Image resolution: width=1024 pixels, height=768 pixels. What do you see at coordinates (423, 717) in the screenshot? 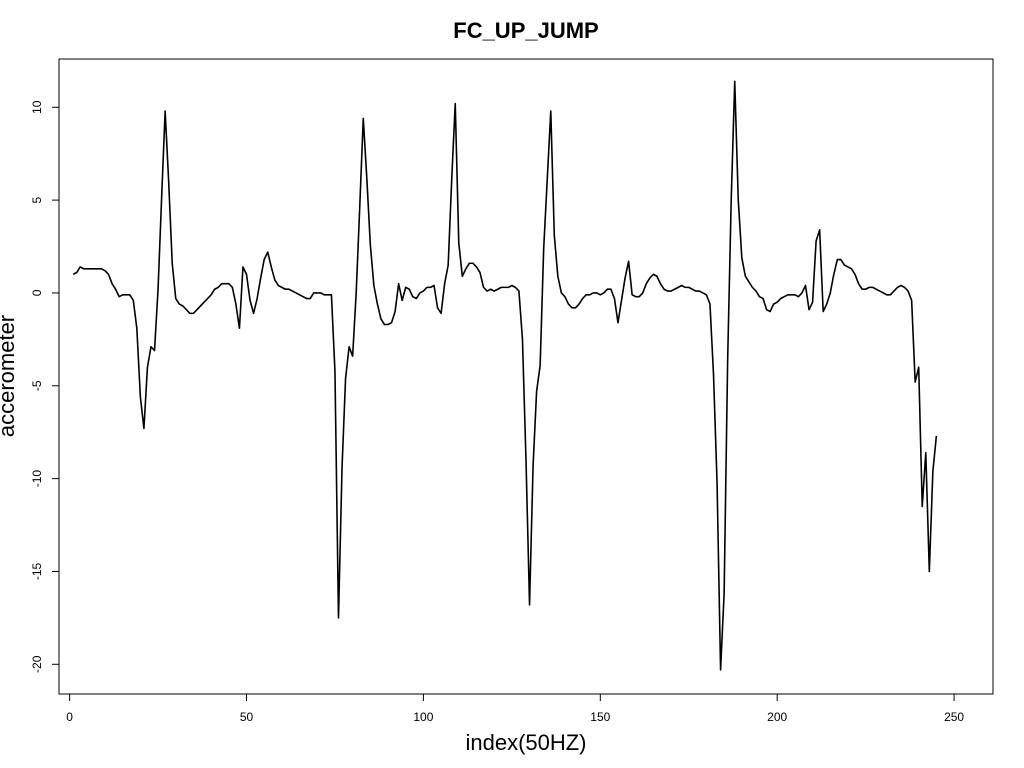
I see `x-tick-label: 100` at bounding box center [423, 717].